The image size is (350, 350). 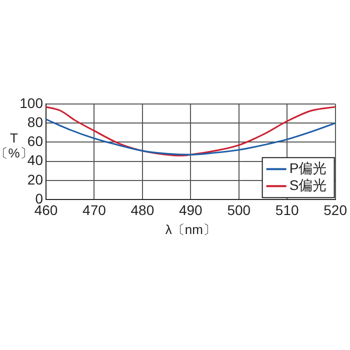 I want to click on x-tick-label: 510, so click(x=287, y=210).